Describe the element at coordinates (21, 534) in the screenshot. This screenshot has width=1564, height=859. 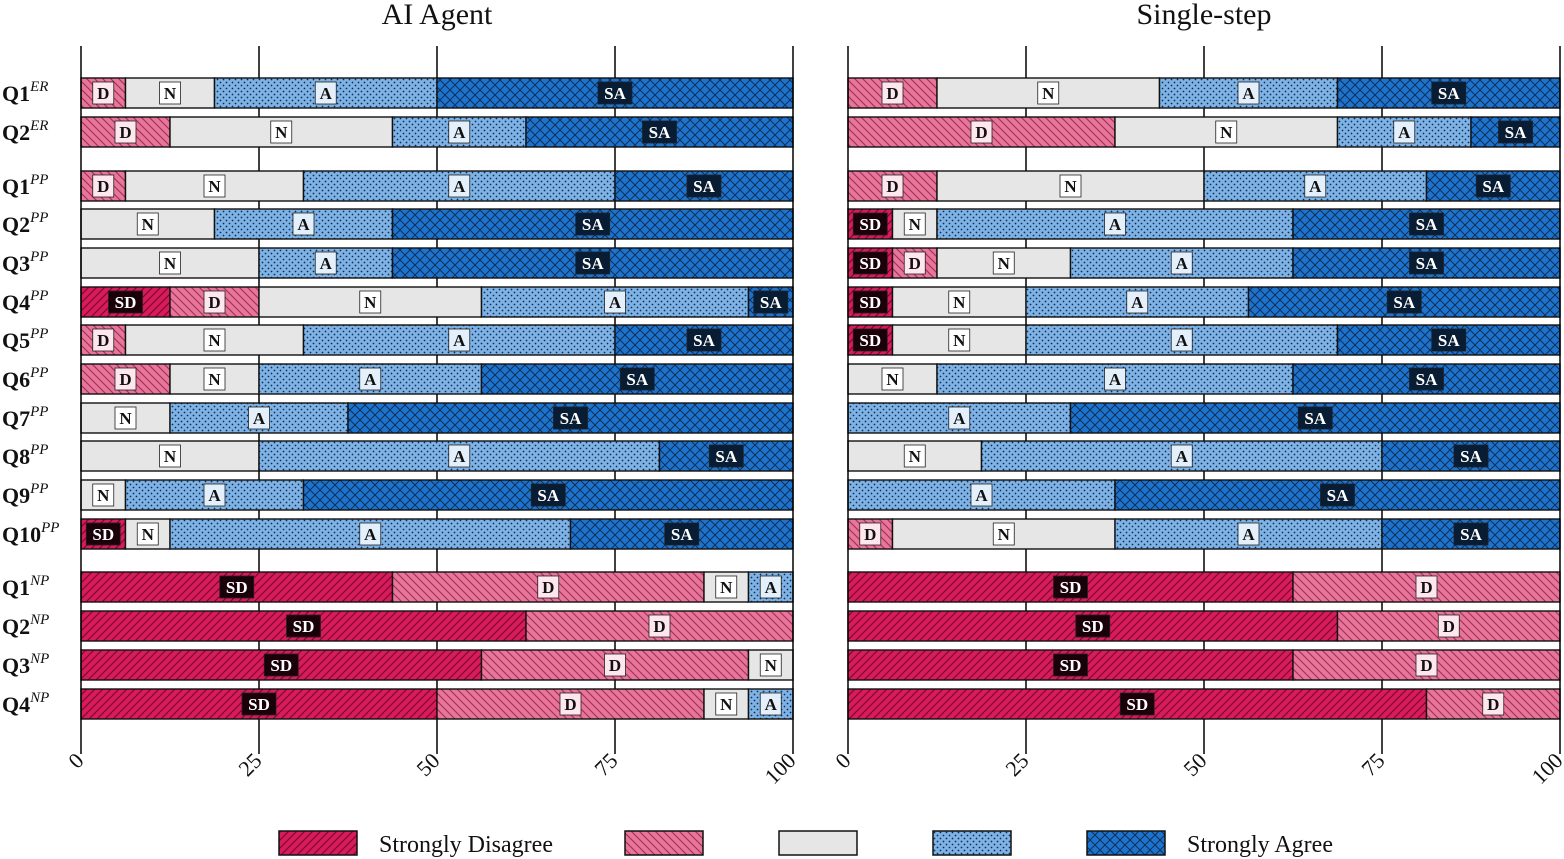
I see `row-label-main: Q10` at that location.